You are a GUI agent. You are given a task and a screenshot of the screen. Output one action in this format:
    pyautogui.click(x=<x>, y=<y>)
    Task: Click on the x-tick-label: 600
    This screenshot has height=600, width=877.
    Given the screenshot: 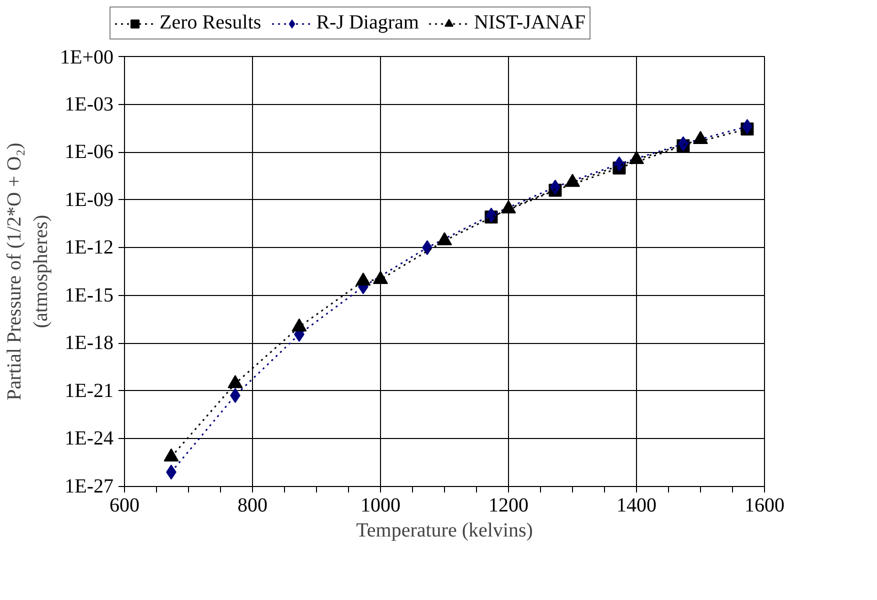 What is the action you would take?
    pyautogui.click(x=125, y=505)
    